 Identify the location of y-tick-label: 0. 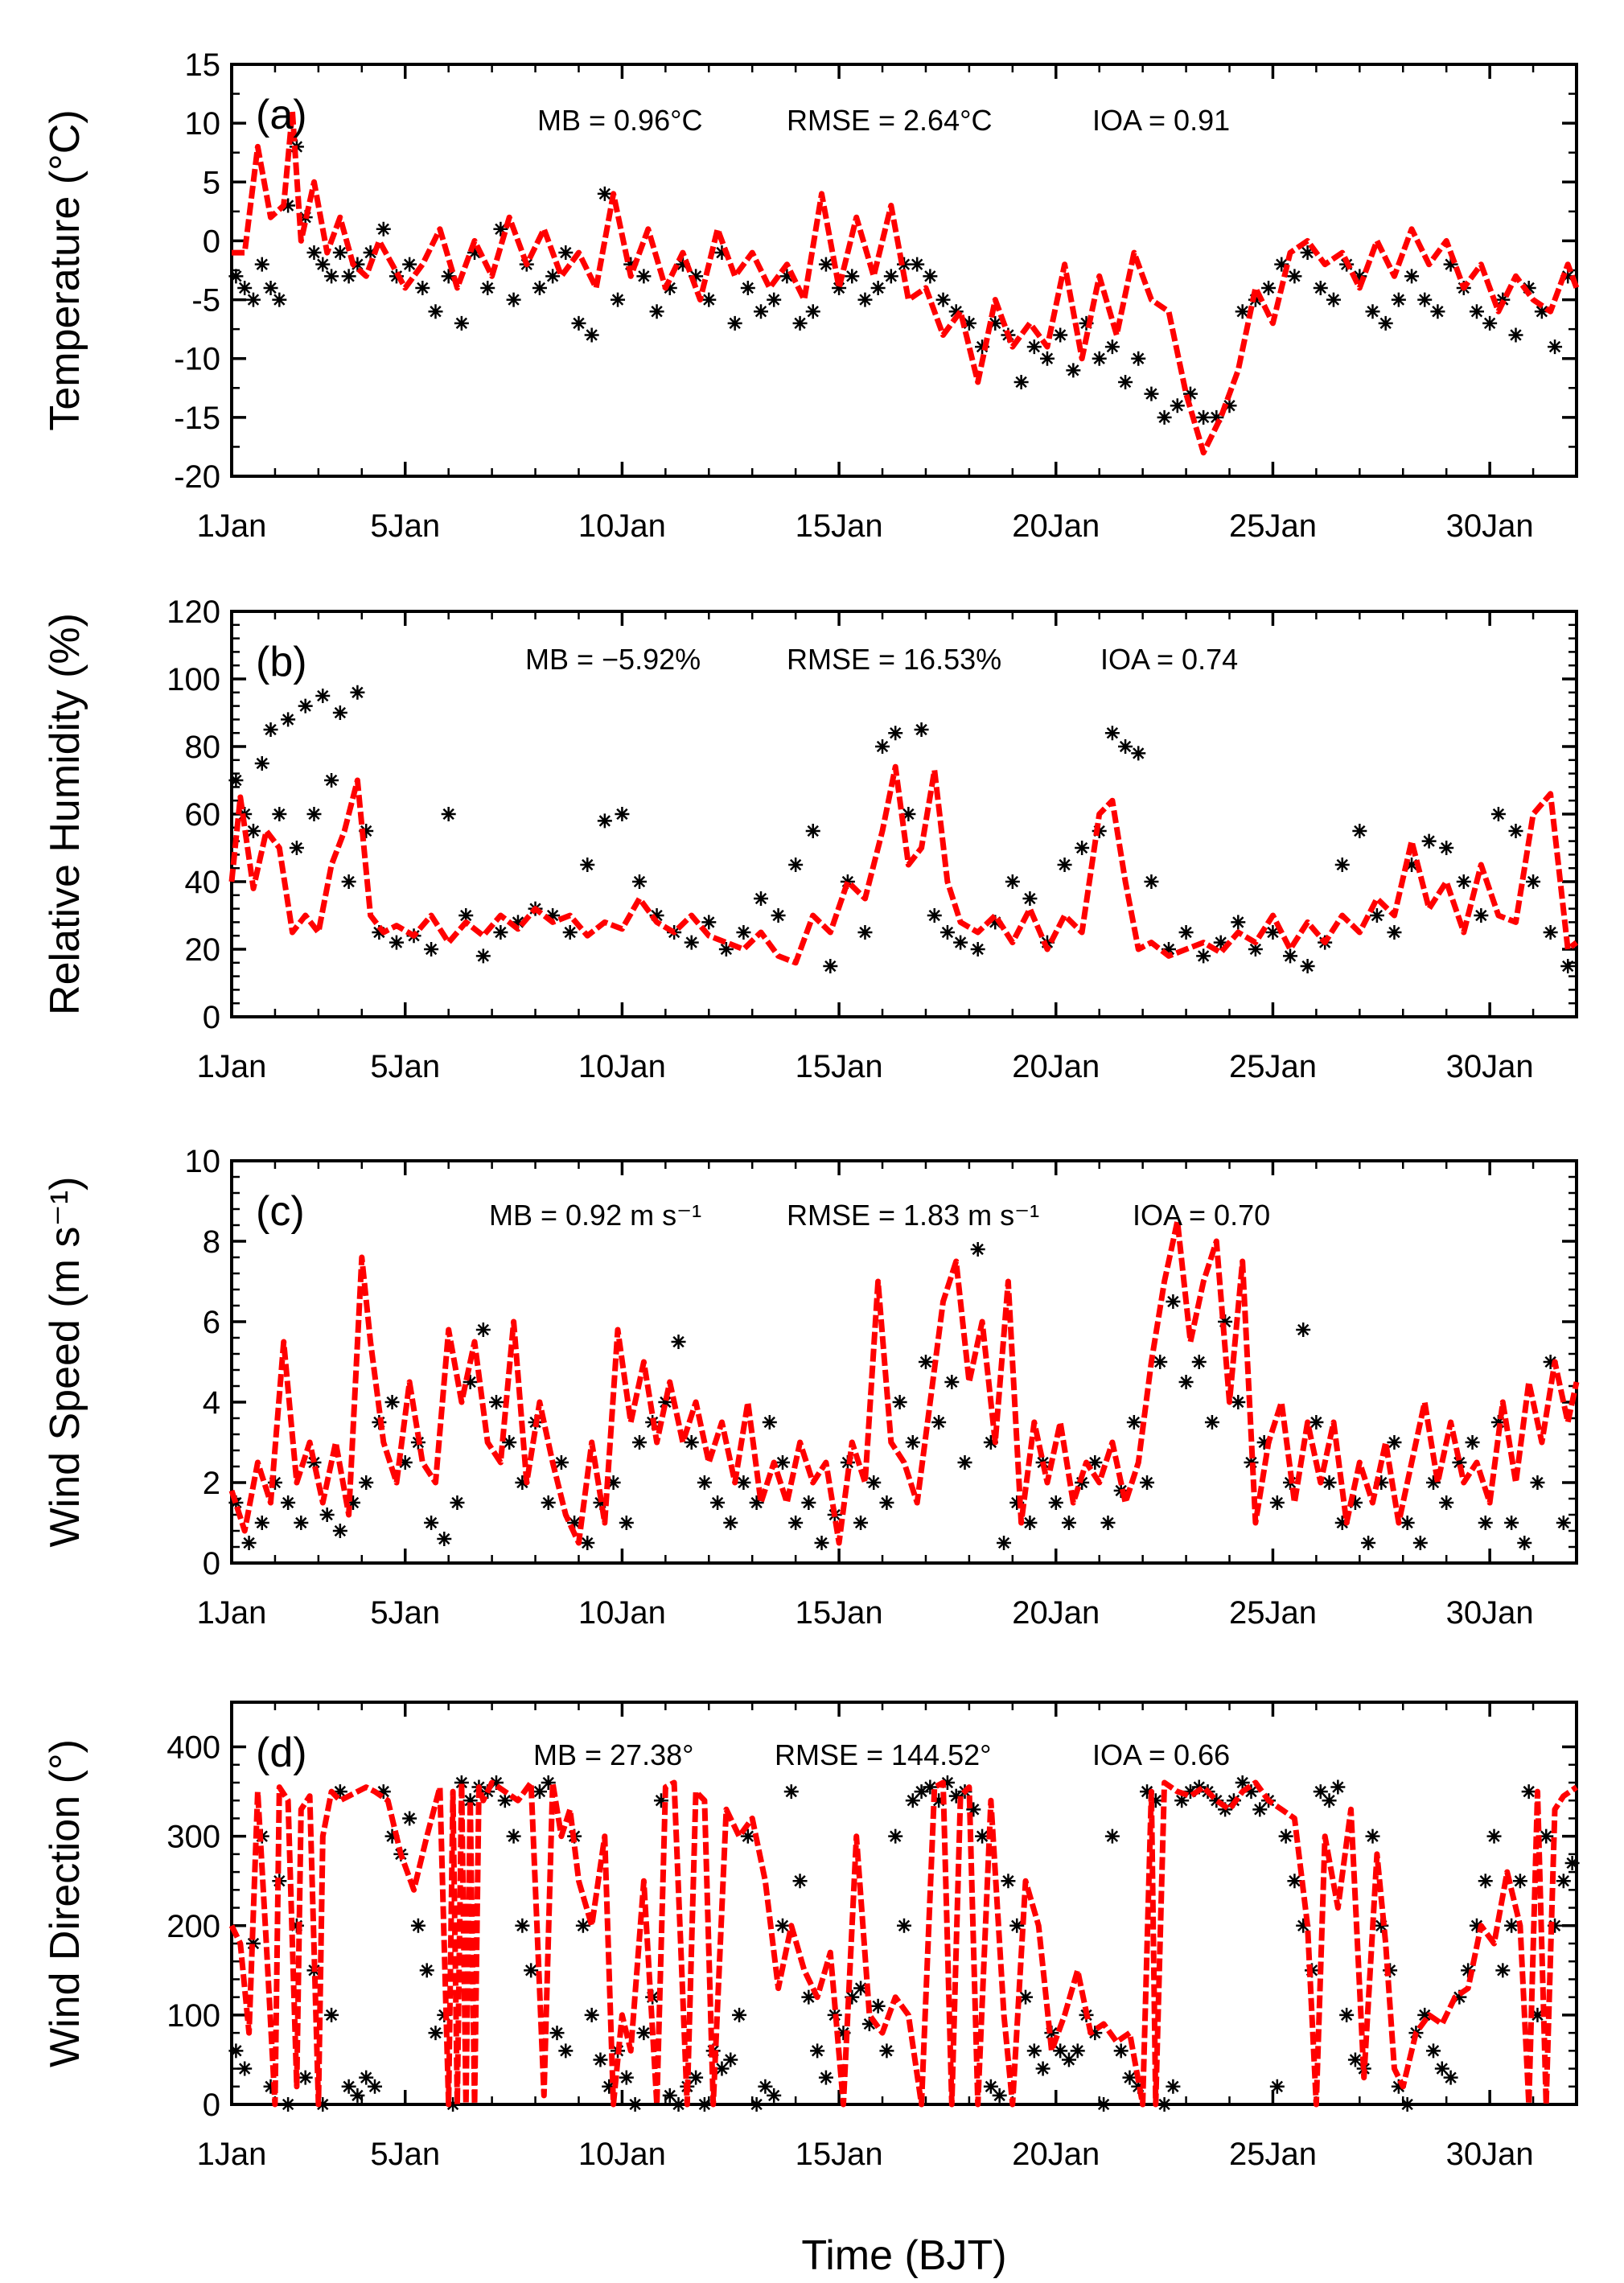
(211, 1564).